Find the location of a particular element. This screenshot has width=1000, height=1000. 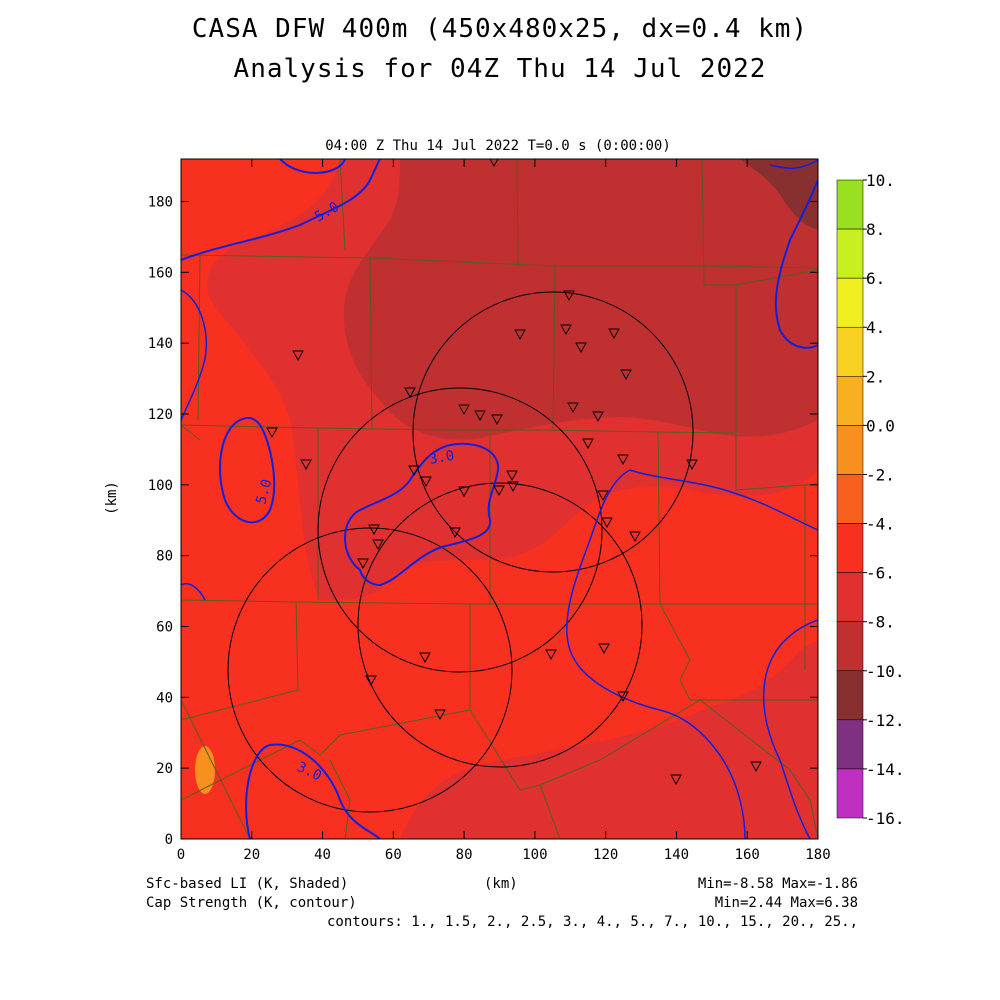

shaded-field-label: Sfc-based LI (K, Shaded) is located at coordinates (247, 884).